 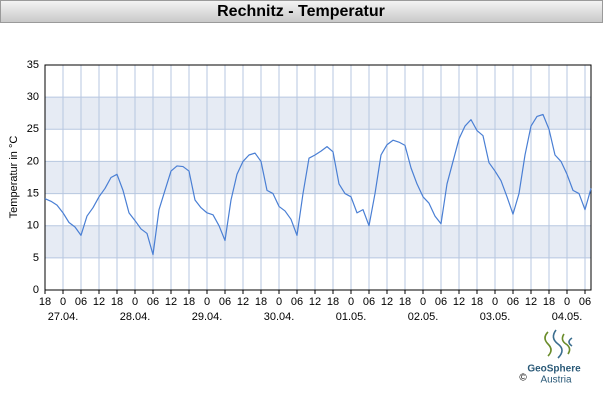 I want to click on x-date-label: 29.04., so click(x=207, y=317).